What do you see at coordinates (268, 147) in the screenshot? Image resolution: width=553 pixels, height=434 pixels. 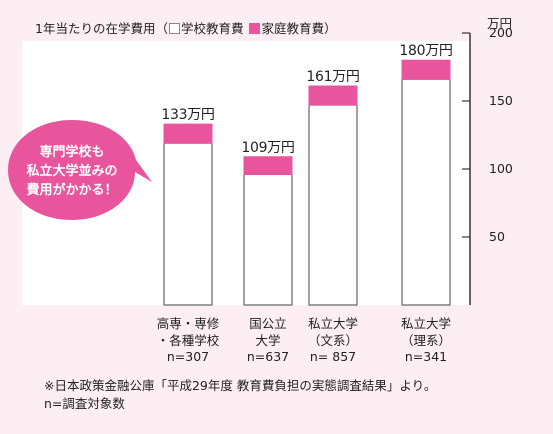 I see `bar-total-label-1: 109万円` at bounding box center [268, 147].